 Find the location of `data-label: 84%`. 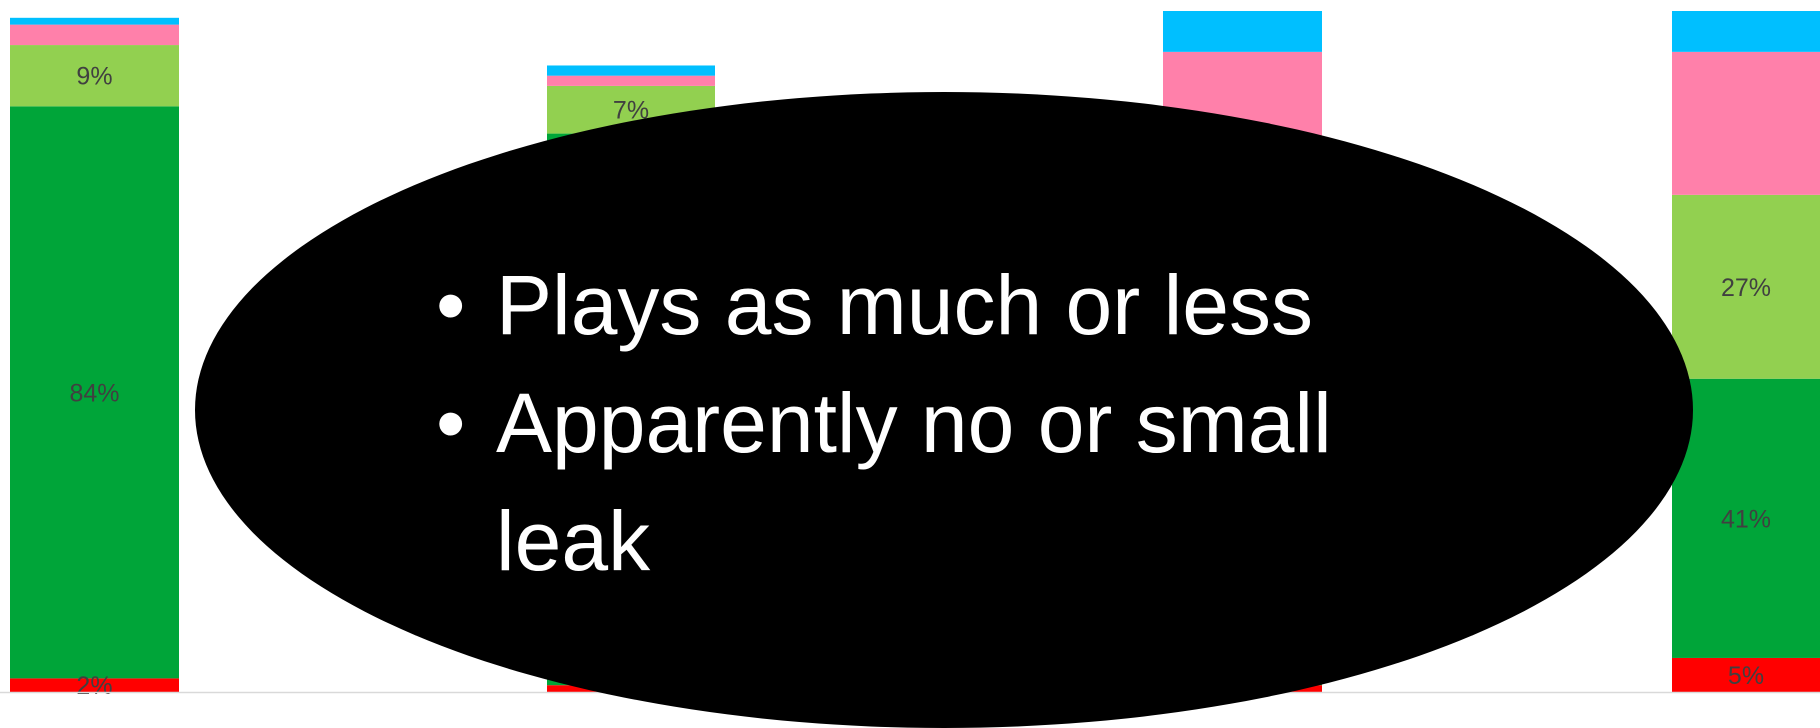

data-label: 84% is located at coordinates (94, 393).